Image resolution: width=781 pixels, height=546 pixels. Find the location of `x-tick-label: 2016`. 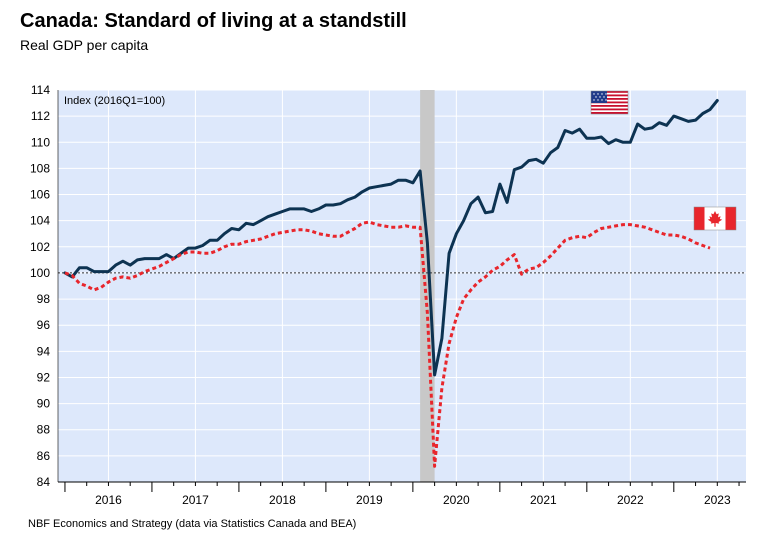

x-tick-label: 2016 is located at coordinates (108, 500).